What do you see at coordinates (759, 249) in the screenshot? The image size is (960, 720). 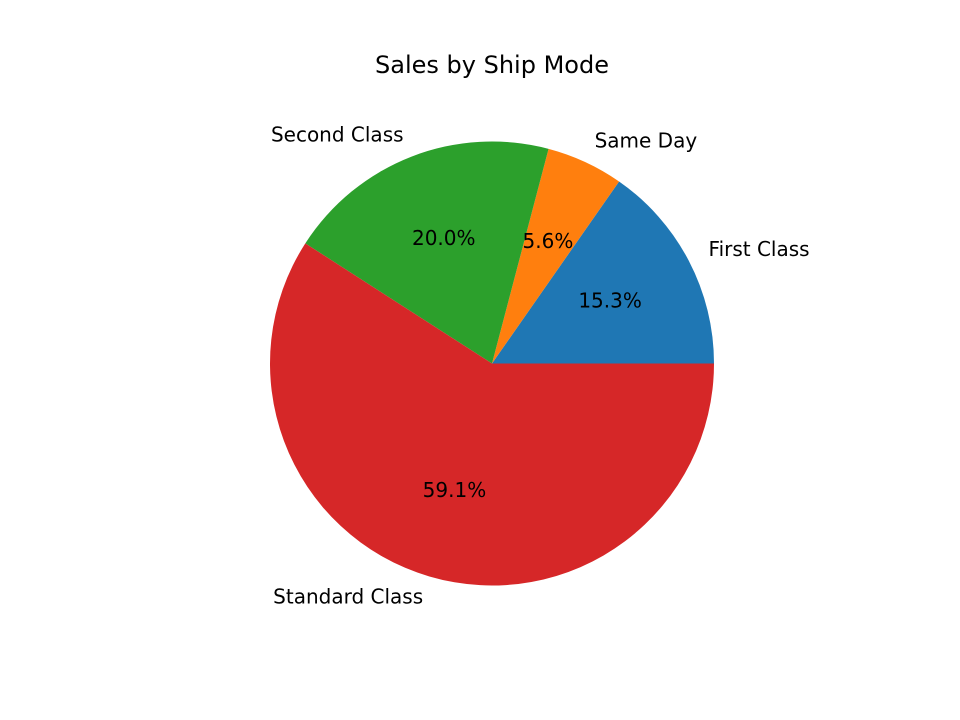 I see `slice-label-first-class: First Class` at bounding box center [759, 249].